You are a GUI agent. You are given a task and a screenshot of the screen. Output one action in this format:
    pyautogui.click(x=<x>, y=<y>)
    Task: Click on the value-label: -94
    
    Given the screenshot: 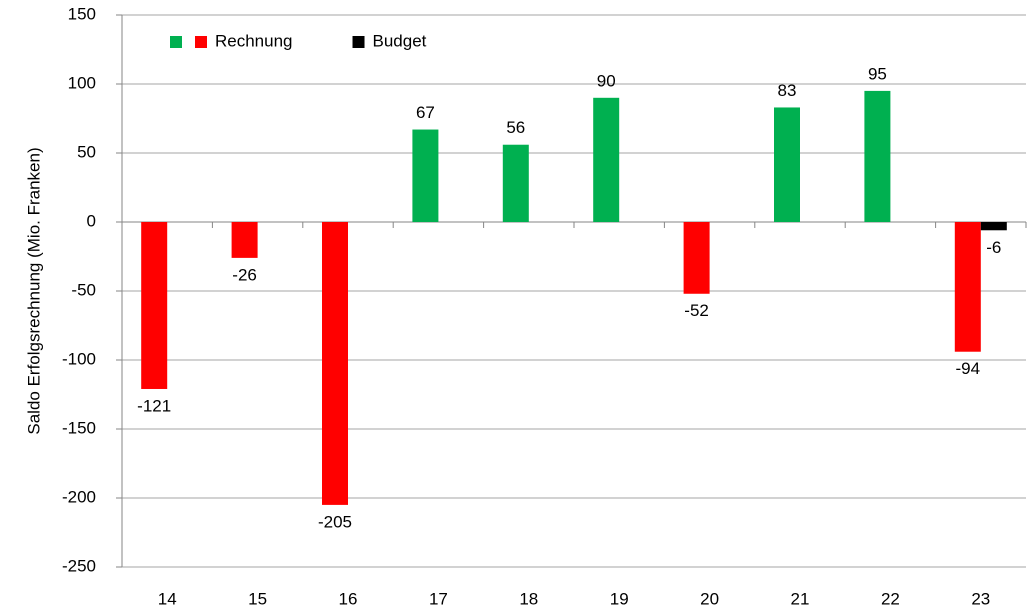 What is the action you would take?
    pyautogui.click(x=968, y=368)
    